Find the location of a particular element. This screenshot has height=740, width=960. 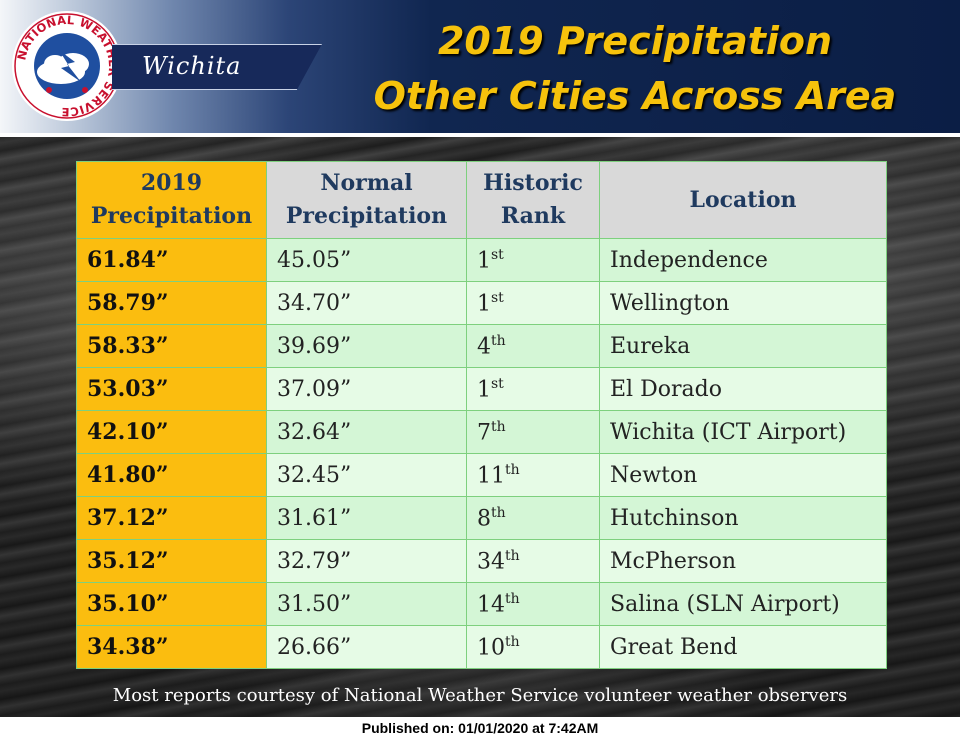

cell-location: Independence is located at coordinates (743, 260).